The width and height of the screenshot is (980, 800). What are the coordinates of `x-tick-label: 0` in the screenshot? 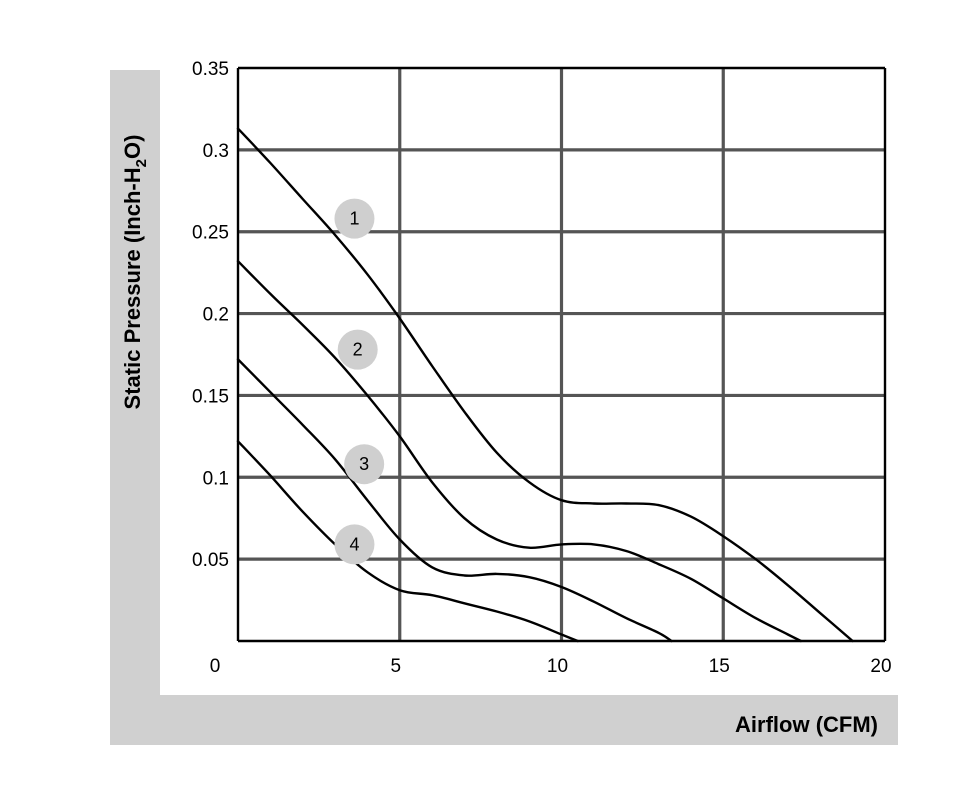 It's located at (215, 666).